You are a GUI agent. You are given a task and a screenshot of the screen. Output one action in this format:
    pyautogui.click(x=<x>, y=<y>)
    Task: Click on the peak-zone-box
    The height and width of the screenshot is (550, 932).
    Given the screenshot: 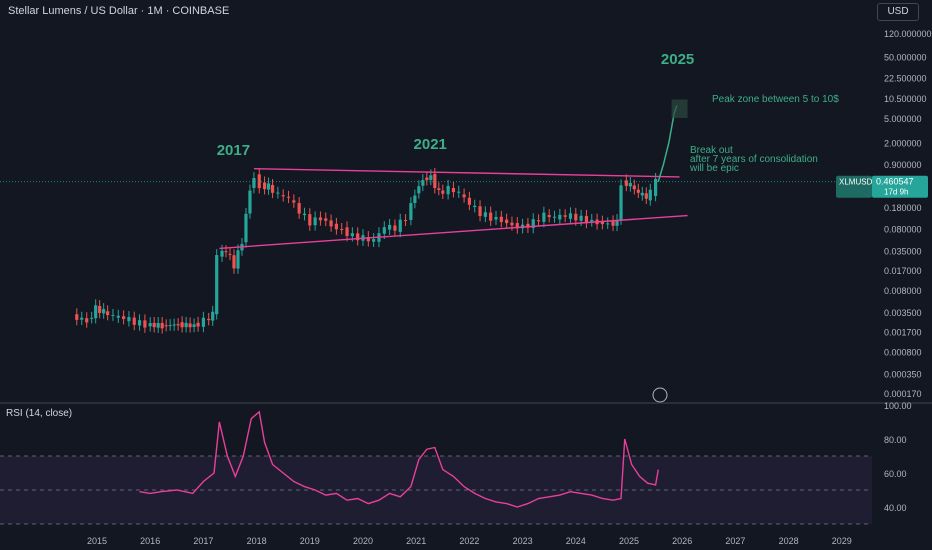 What is the action you would take?
    pyautogui.click(x=679, y=108)
    